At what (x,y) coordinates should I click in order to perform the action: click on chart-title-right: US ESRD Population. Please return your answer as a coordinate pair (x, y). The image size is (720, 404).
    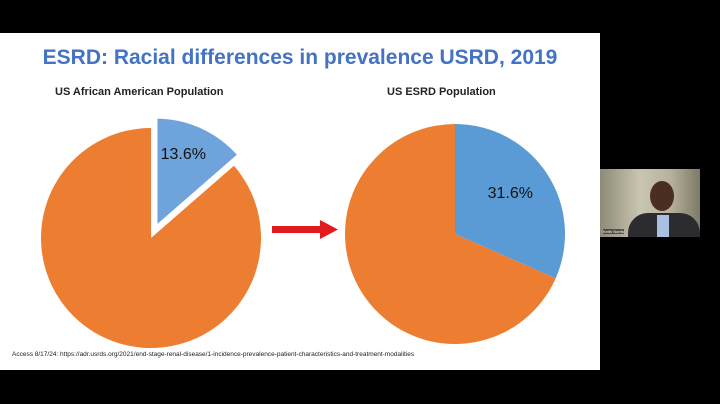
    Looking at the image, I should click on (441, 92).